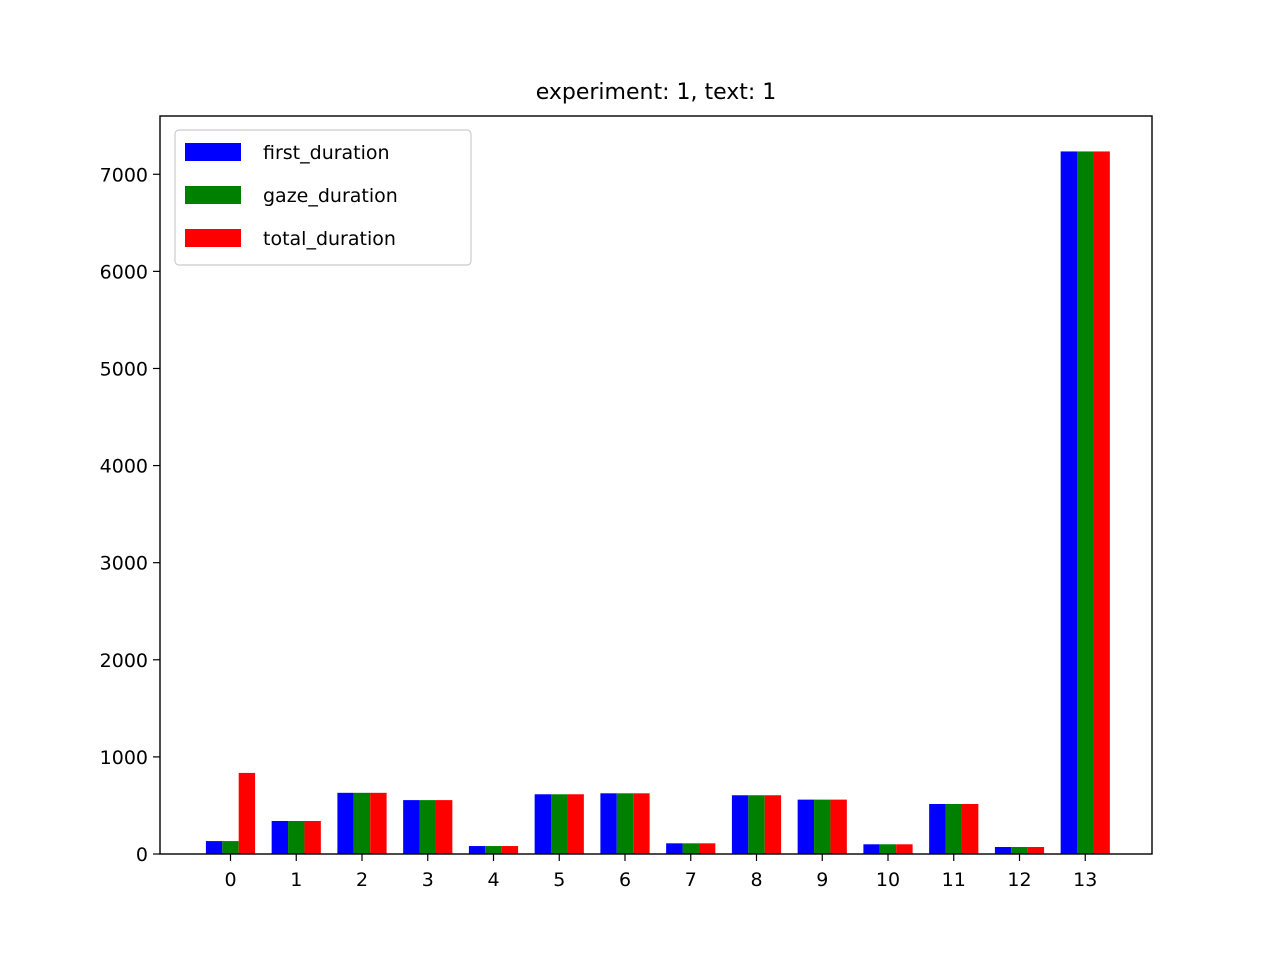  What do you see at coordinates (493, 880) in the screenshot?
I see `x-tick-label: 4` at bounding box center [493, 880].